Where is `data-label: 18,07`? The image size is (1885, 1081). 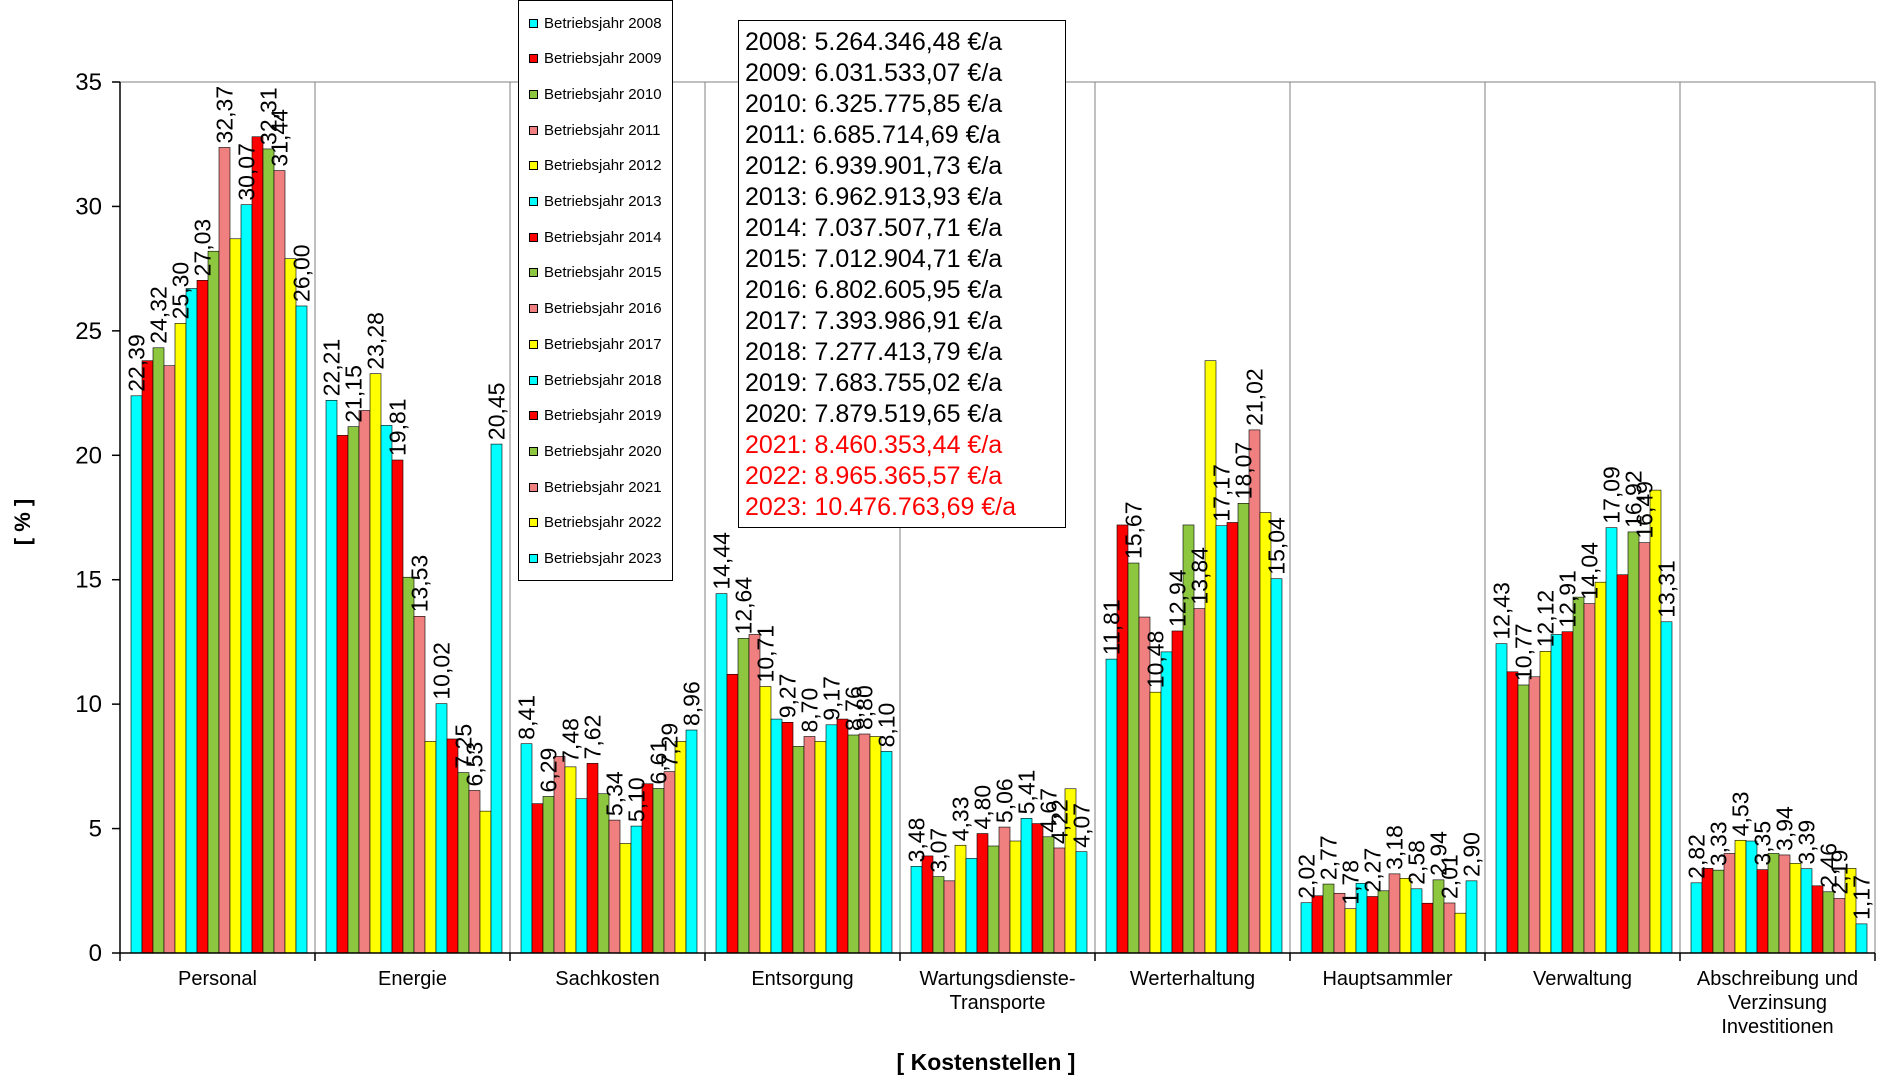 data-label: 18,07 is located at coordinates (1244, 471).